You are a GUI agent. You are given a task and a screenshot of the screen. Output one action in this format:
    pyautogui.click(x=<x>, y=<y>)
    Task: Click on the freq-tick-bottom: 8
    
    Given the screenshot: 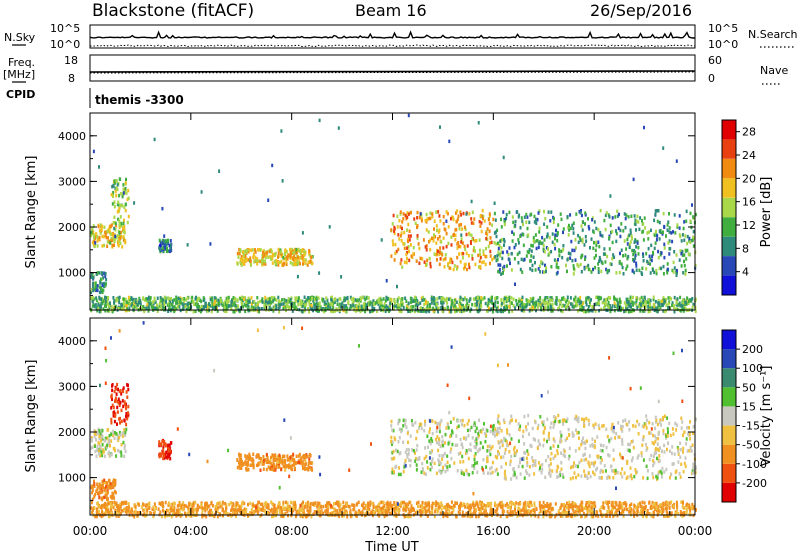 What is the action you would take?
    pyautogui.click(x=71, y=78)
    